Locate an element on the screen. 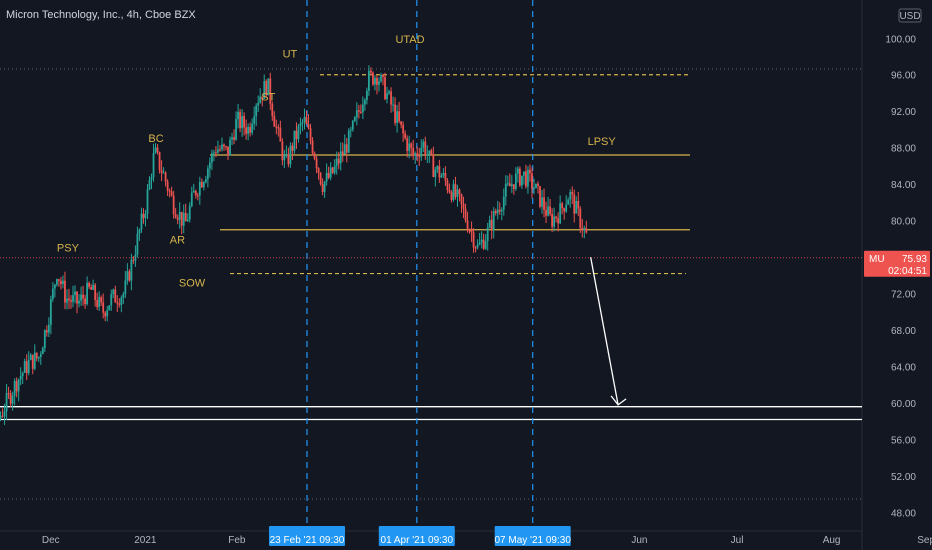 The image size is (932, 550). y-tick-label: 96.00 is located at coordinates (903, 76).